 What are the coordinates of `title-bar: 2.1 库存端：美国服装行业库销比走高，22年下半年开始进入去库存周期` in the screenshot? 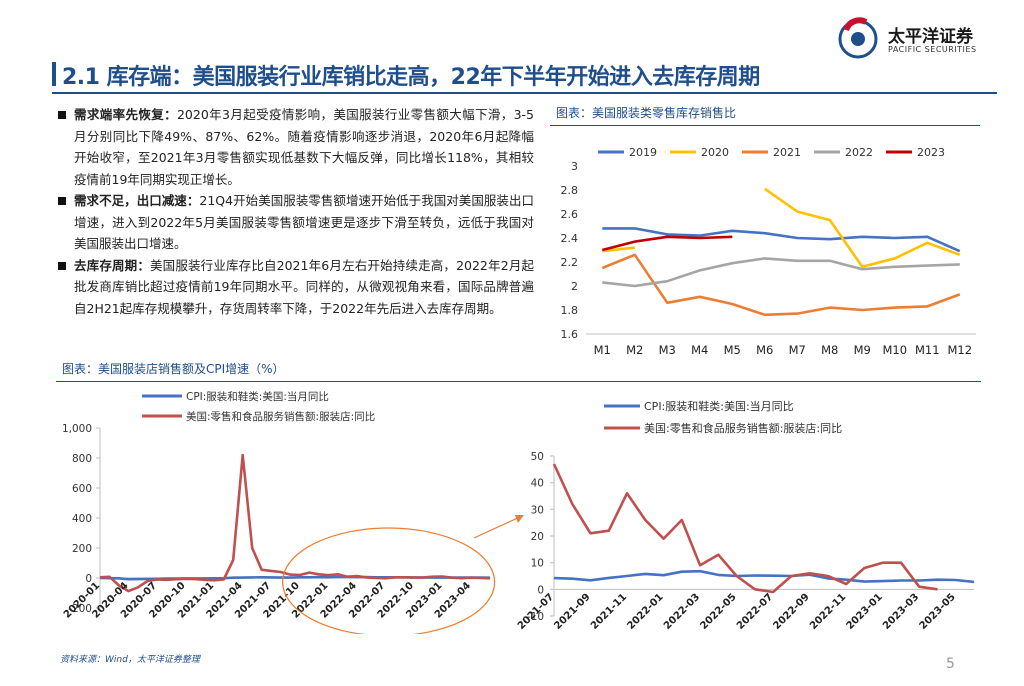 It's located at (522, 75).